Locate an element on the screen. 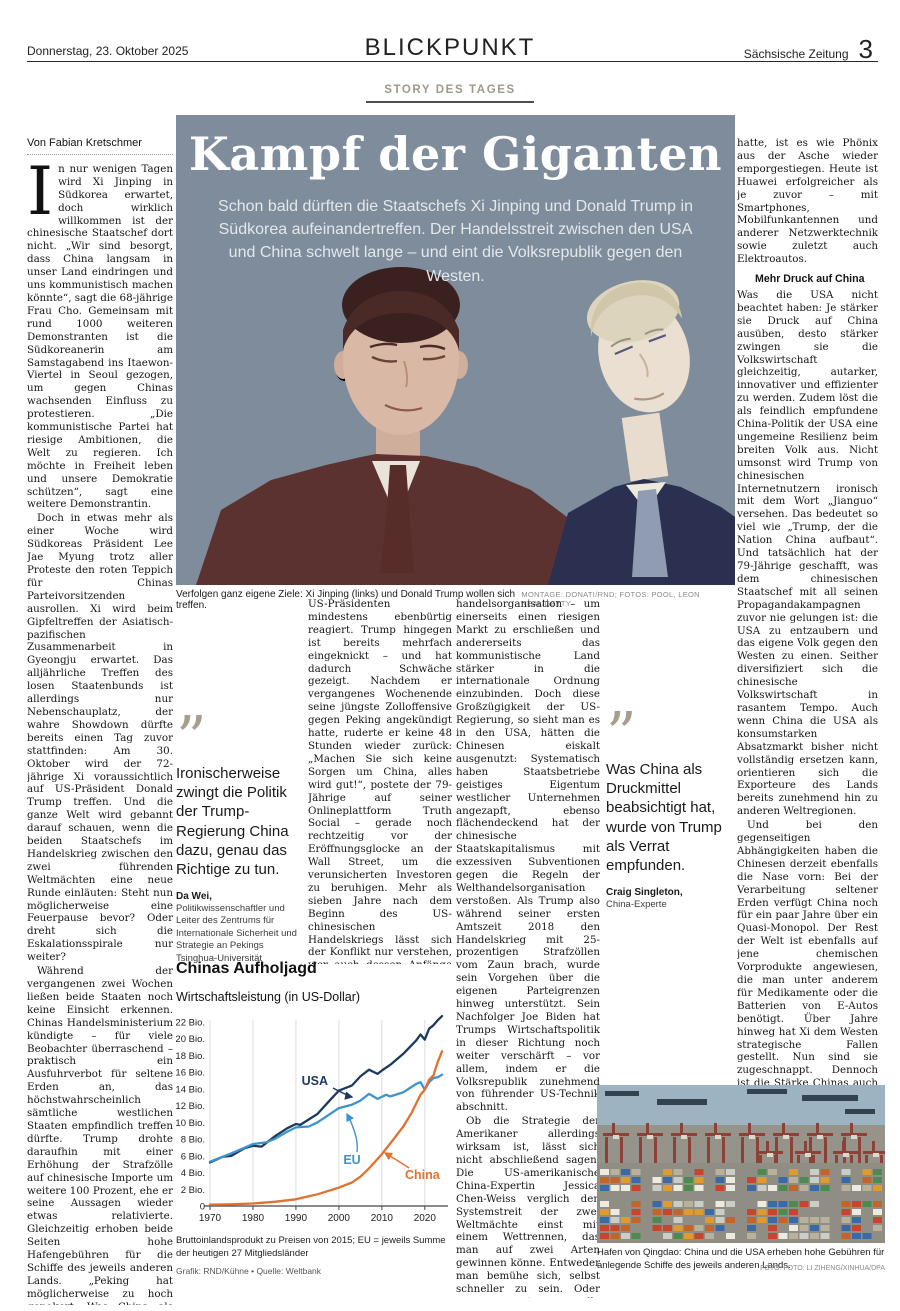  chart-credit: Grafik: RND/Kühne • Quelle: Weltbank is located at coordinates (249, 1270).